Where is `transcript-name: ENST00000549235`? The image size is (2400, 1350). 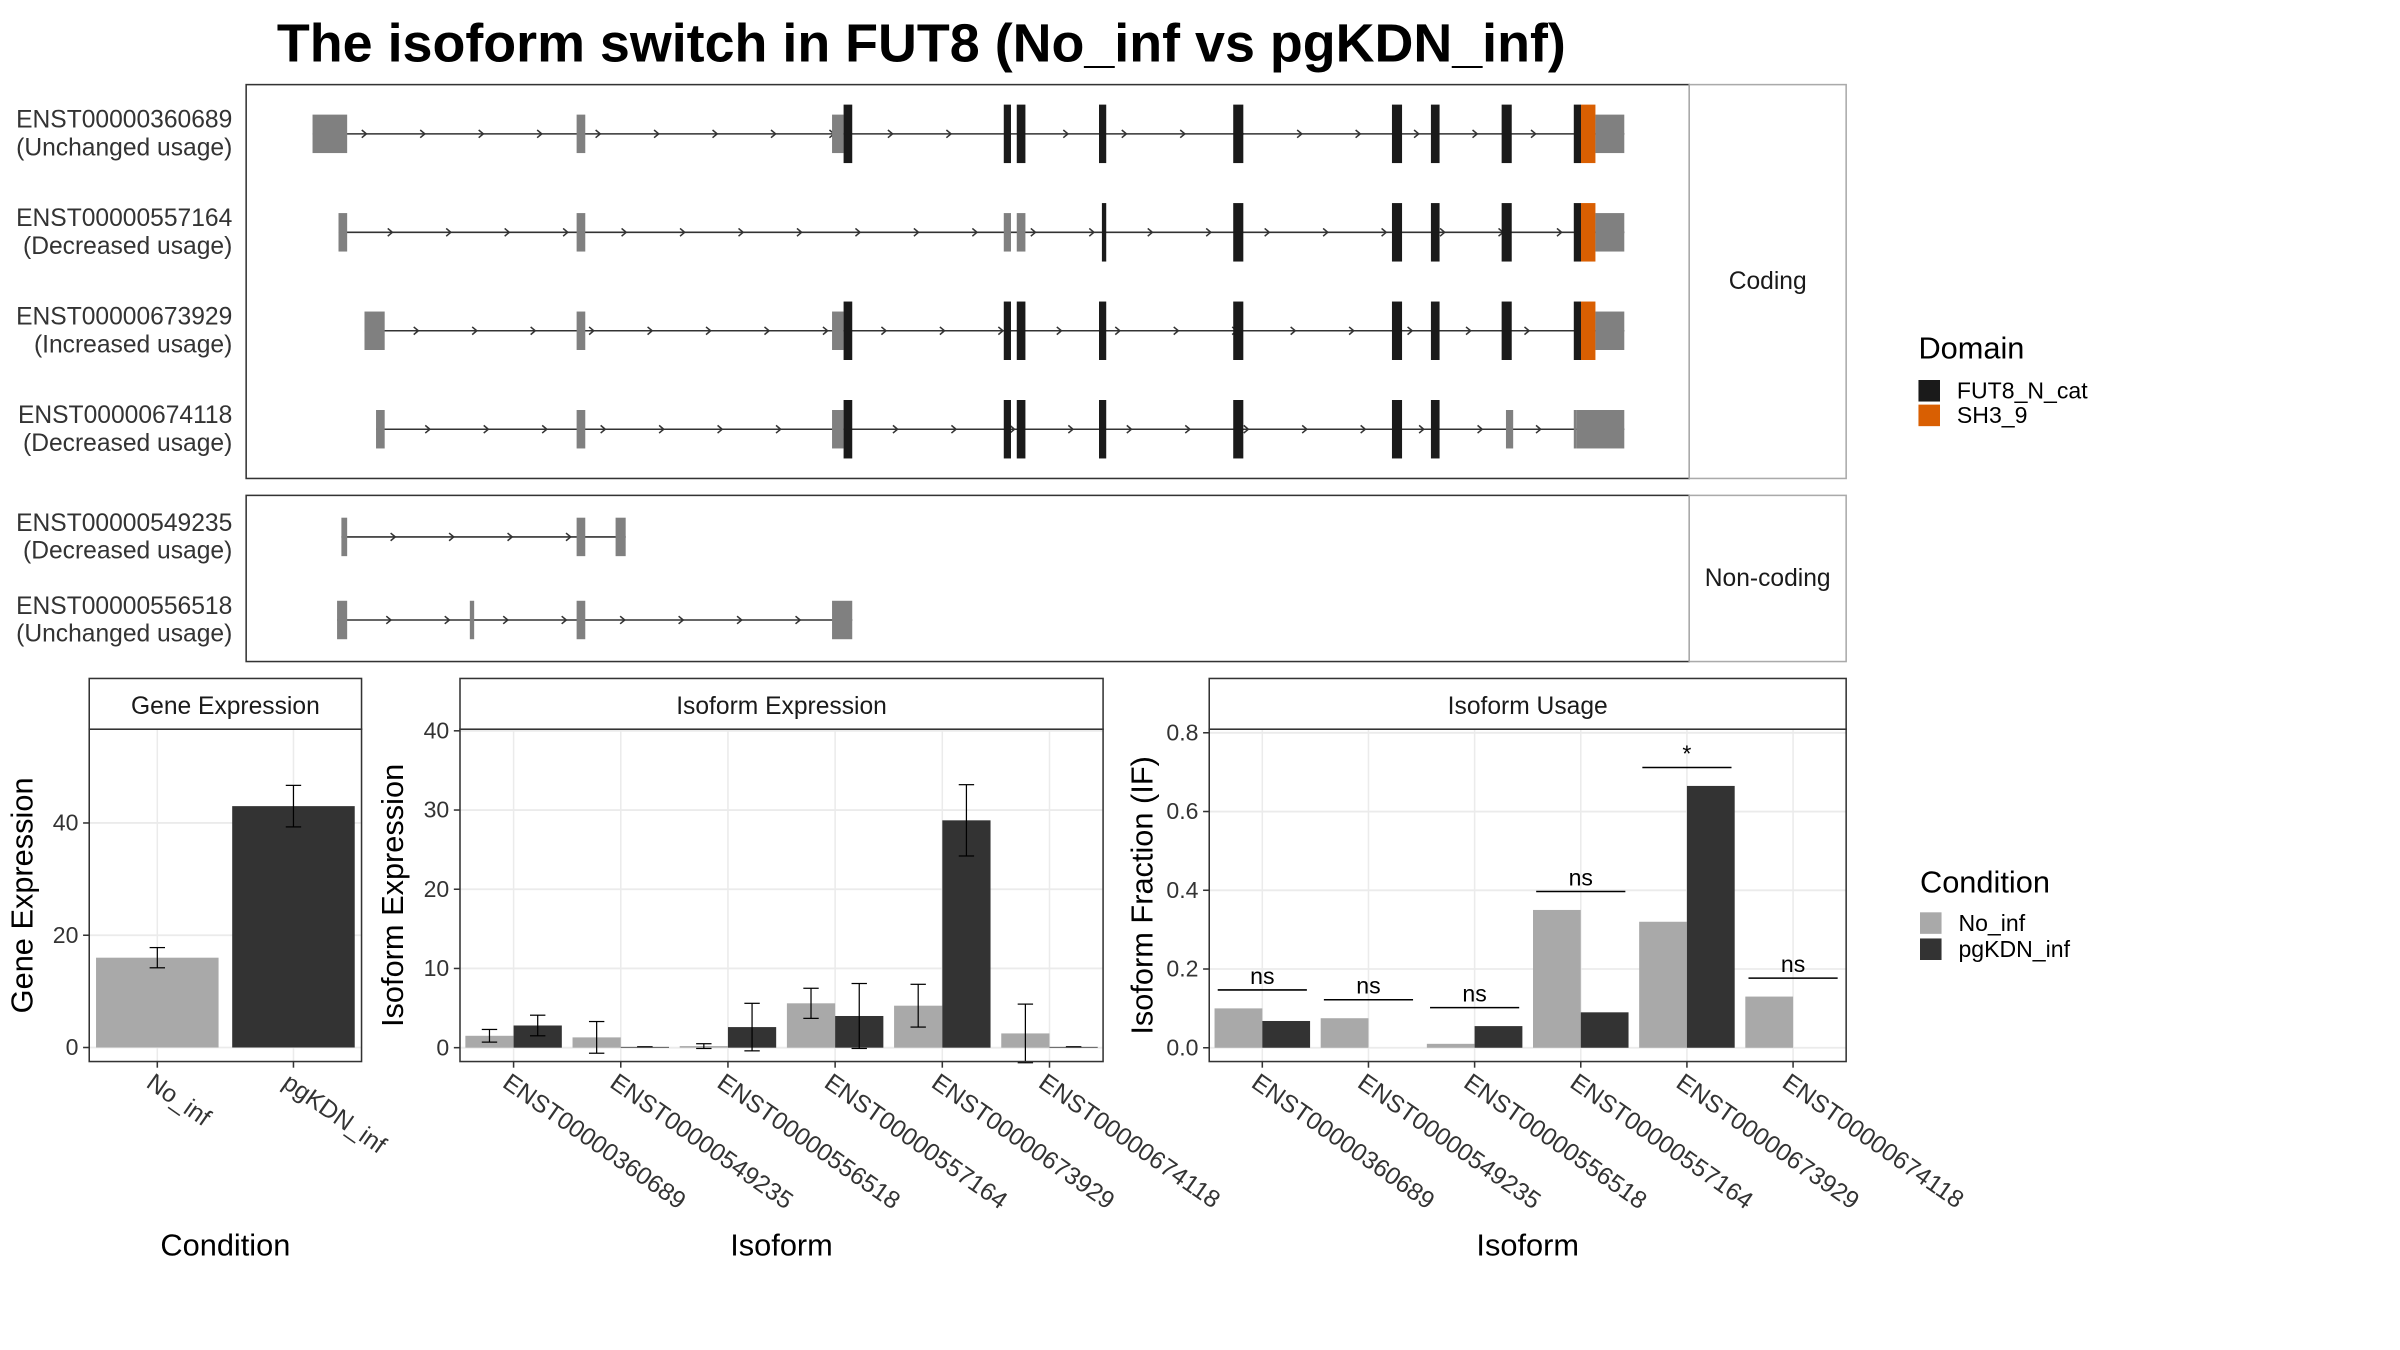
transcript-name: ENST00000549235 is located at coordinates (124, 523).